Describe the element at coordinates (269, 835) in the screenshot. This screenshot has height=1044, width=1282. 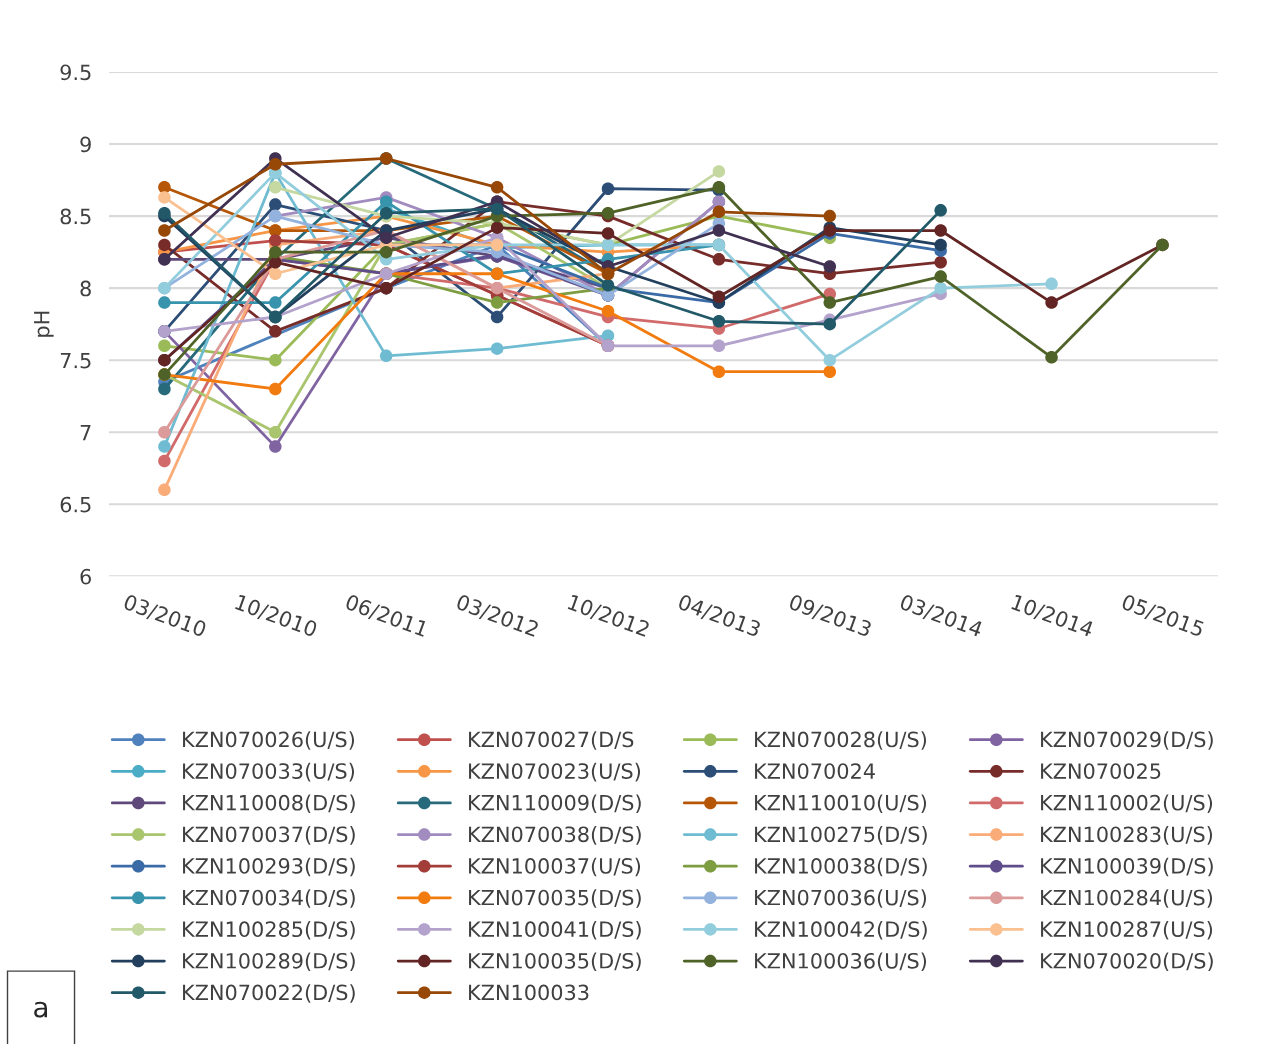
I see `legend-label: KZN070037(D/S)` at that location.